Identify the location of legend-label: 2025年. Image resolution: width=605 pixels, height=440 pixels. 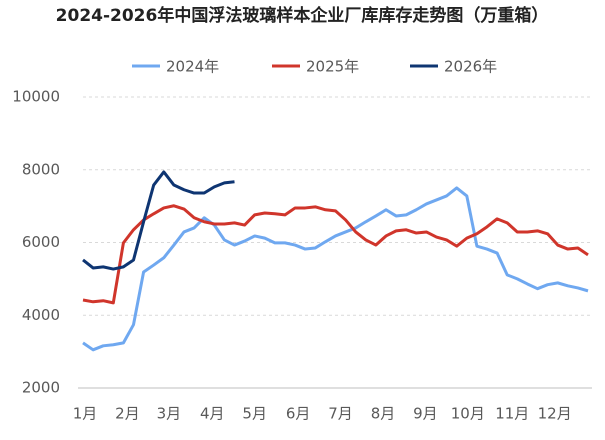
(332, 67).